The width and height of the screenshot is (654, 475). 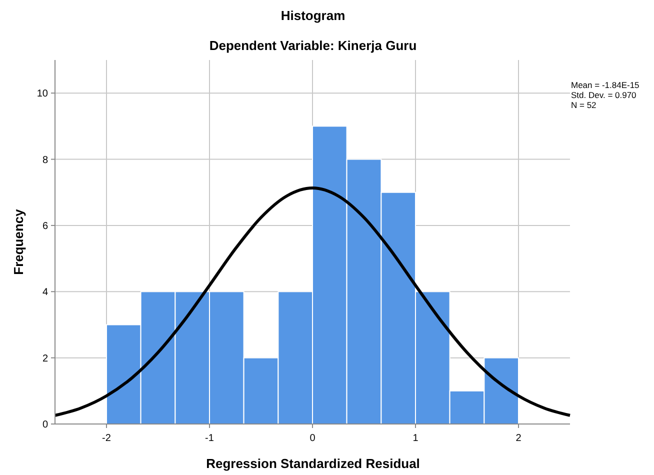 What do you see at coordinates (313, 15) in the screenshot?
I see `chart-title: Histogram` at bounding box center [313, 15].